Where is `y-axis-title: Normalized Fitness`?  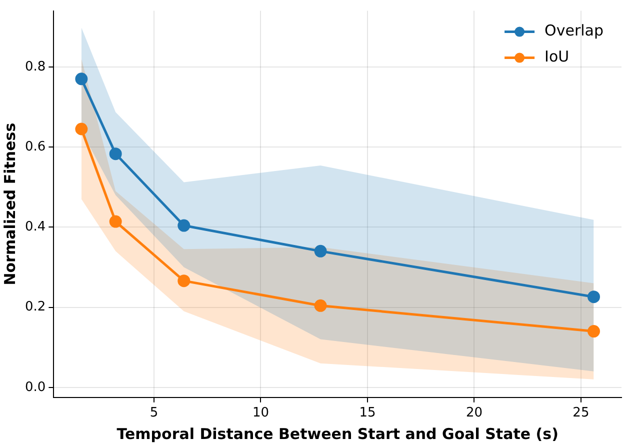 y-axis-title: Normalized Fitness is located at coordinates (9, 204).